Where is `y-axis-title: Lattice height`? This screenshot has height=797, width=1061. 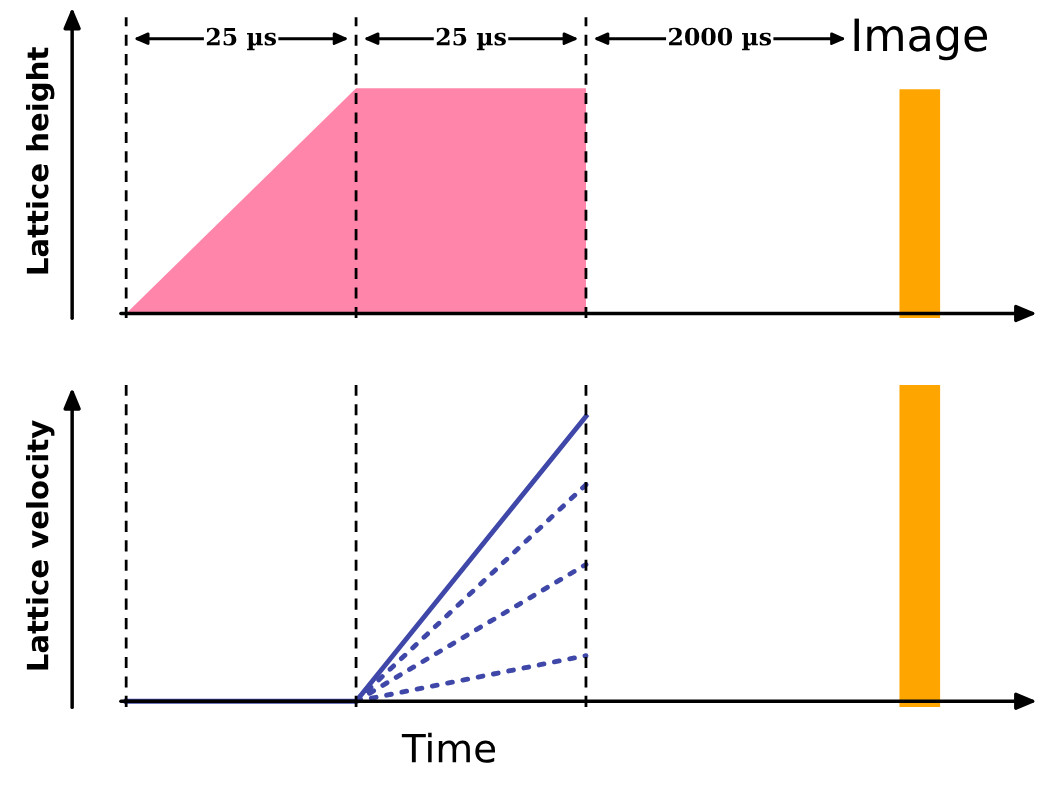 y-axis-title: Lattice height is located at coordinates (40, 160).